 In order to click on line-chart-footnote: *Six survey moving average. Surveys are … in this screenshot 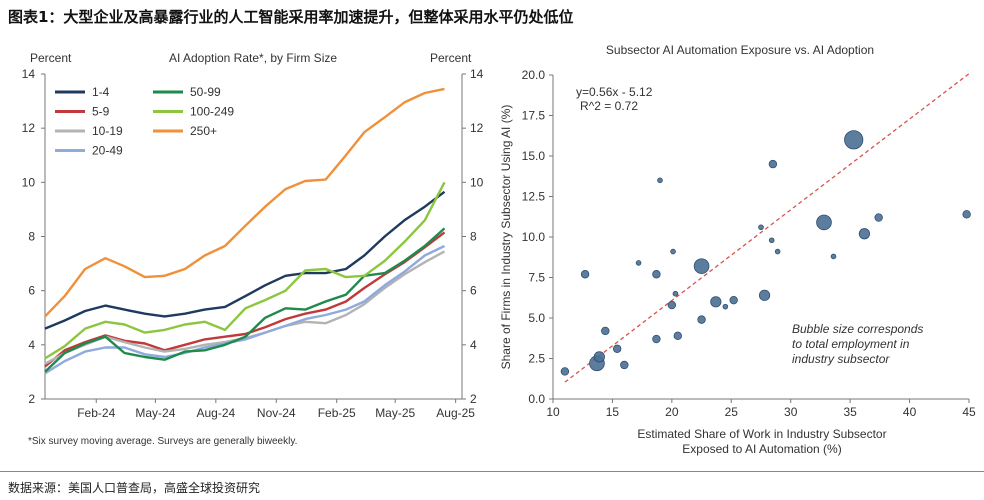, I will do `click(162, 441)`.